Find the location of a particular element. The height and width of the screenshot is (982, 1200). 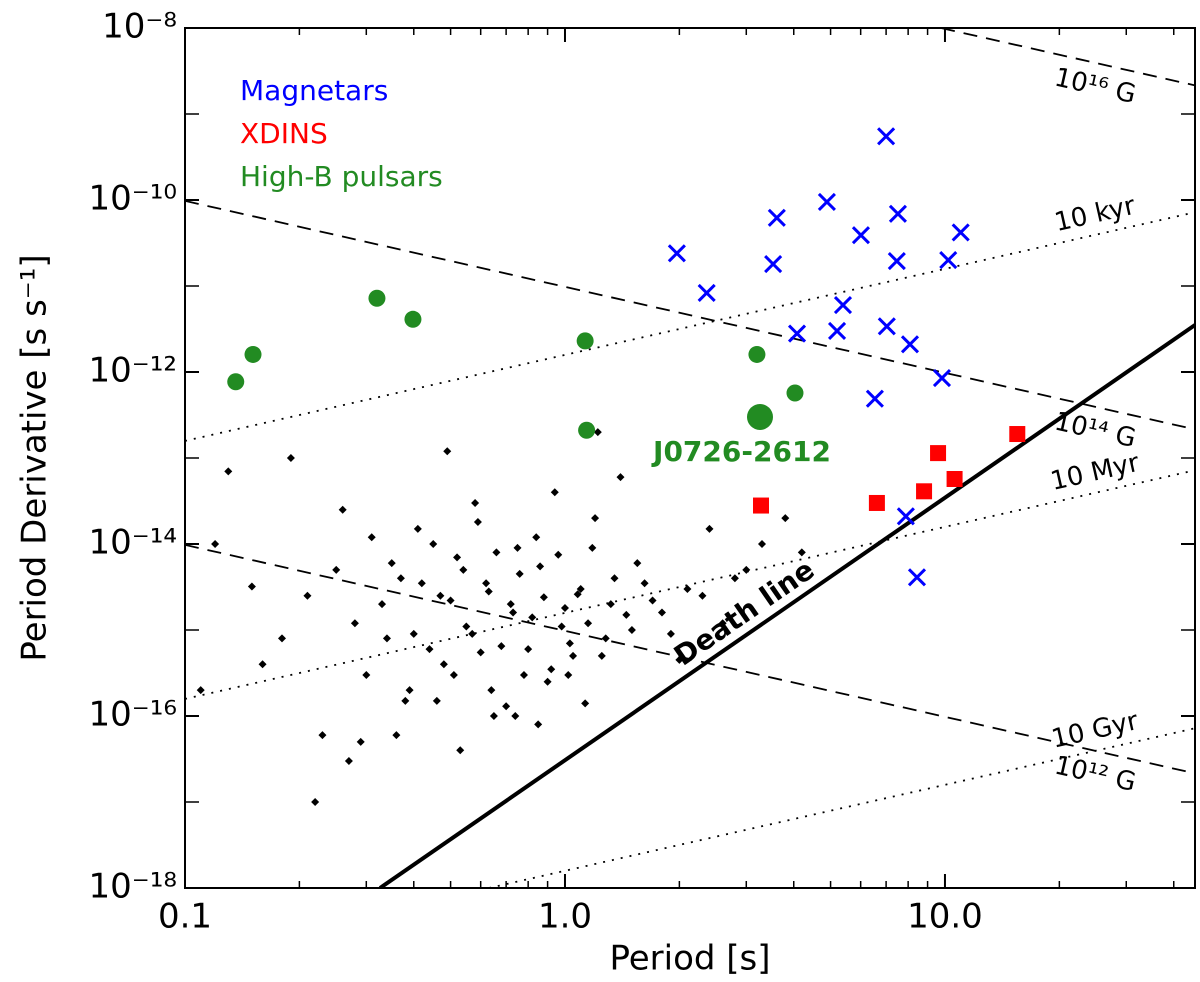

highlight-label: J0726-2612 is located at coordinates (741, 451).